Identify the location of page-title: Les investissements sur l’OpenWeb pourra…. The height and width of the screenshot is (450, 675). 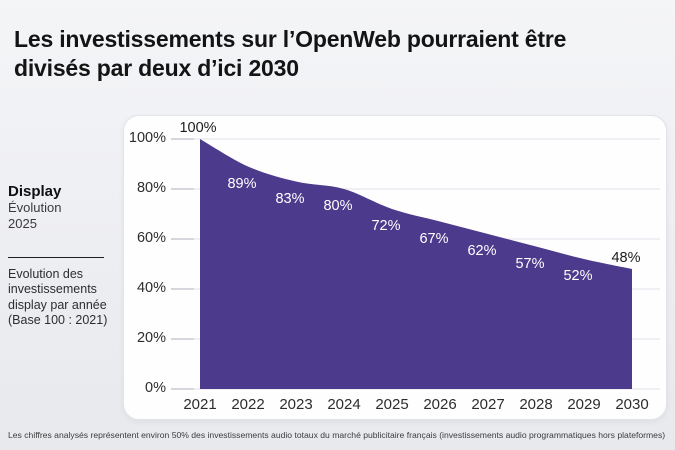
(338, 53).